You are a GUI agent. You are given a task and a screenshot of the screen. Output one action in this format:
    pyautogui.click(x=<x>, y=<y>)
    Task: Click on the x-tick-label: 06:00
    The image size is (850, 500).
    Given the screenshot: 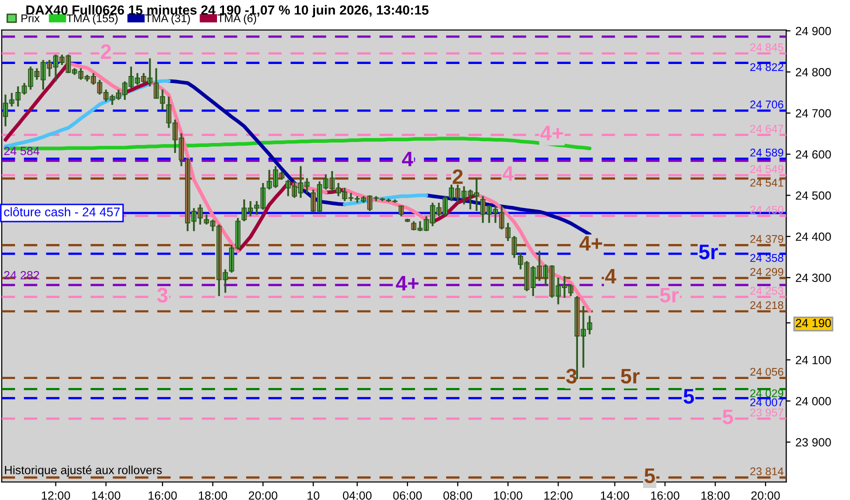 What is the action you would take?
    pyautogui.click(x=407, y=495)
    